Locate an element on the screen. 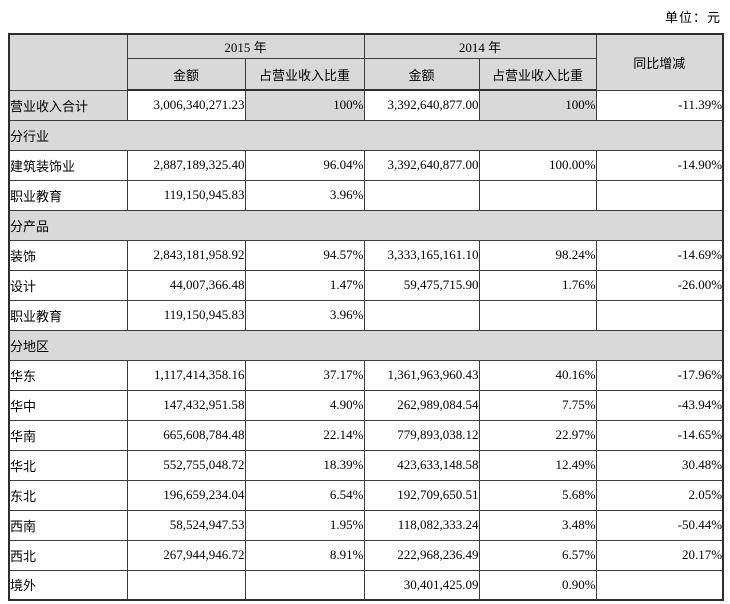 The image size is (730, 604). cell-yoy: 20.17% is located at coordinates (659, 555).